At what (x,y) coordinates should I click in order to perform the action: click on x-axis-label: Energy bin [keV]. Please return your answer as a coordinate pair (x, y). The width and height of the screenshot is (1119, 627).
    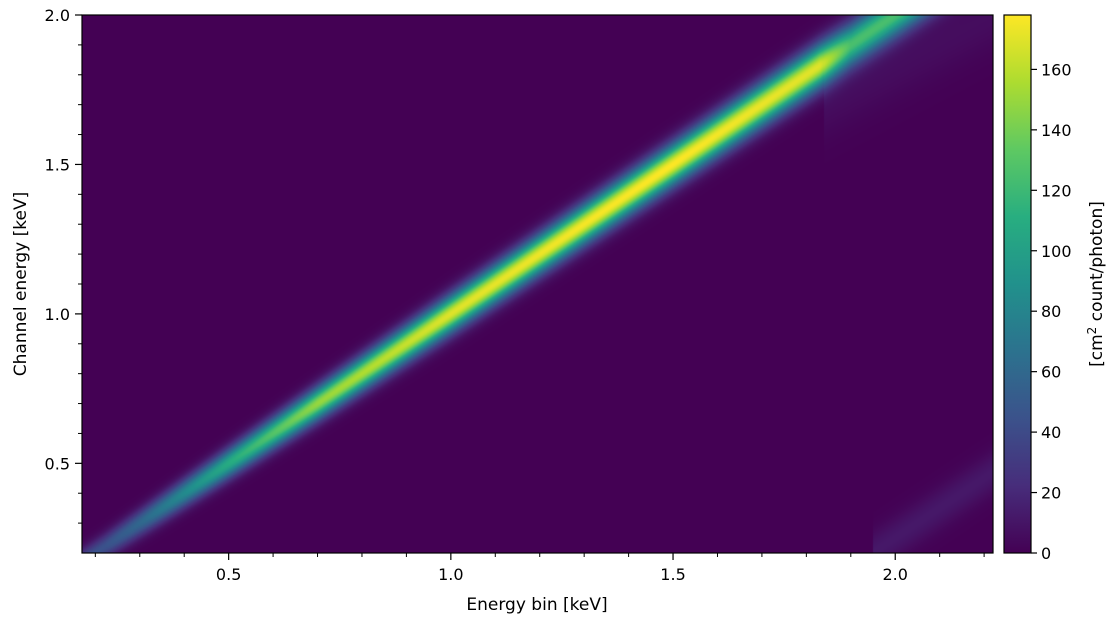
    Looking at the image, I should click on (536, 605).